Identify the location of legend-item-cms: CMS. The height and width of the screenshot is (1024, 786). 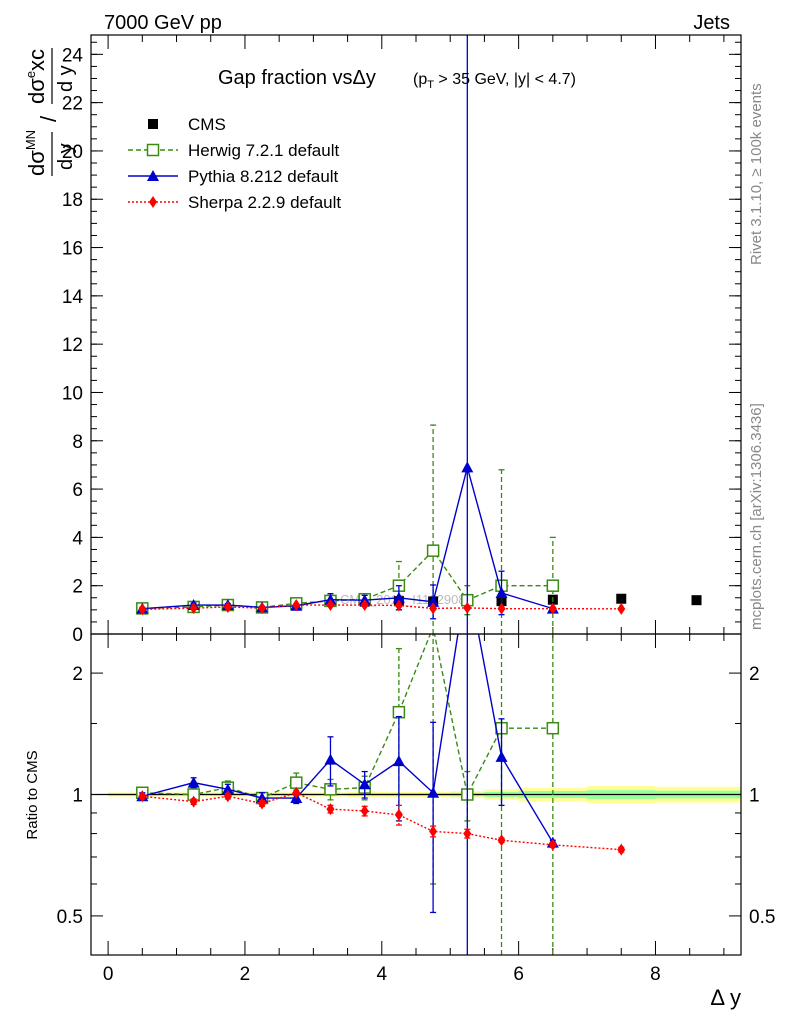
(187, 124).